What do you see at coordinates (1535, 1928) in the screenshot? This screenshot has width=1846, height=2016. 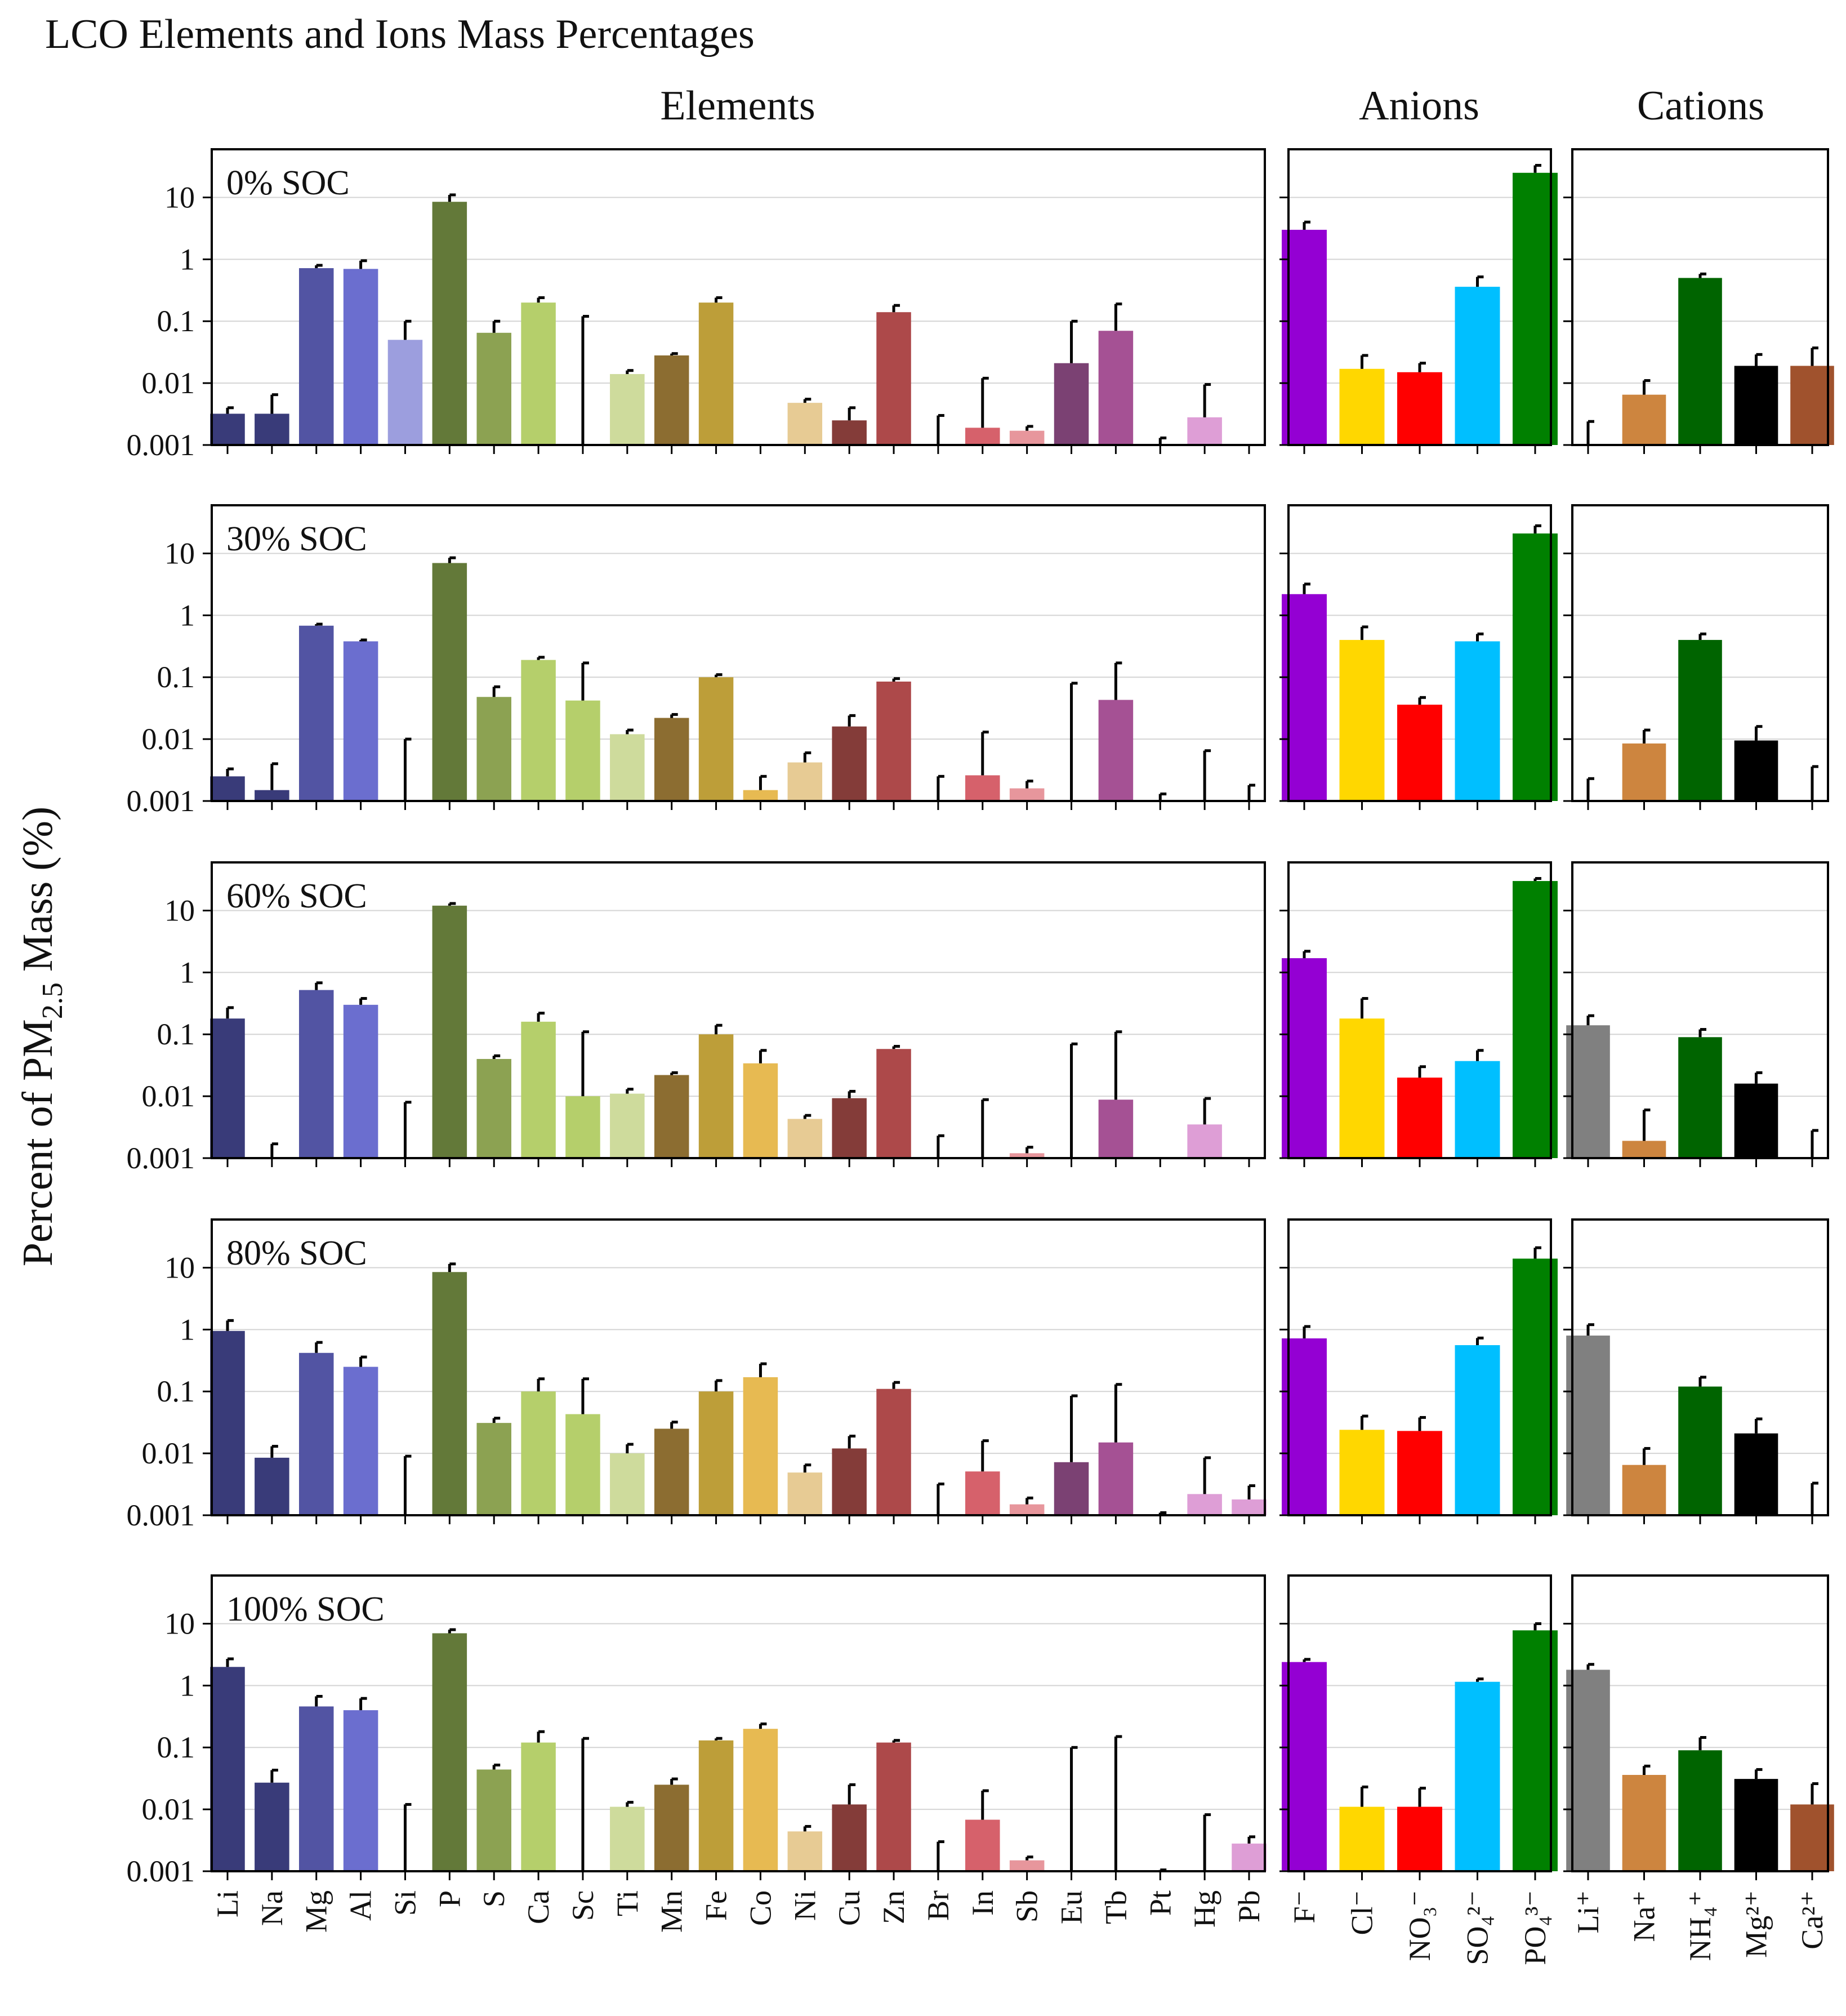 I see `x-tick-label: PO₄³⁻` at bounding box center [1535, 1928].